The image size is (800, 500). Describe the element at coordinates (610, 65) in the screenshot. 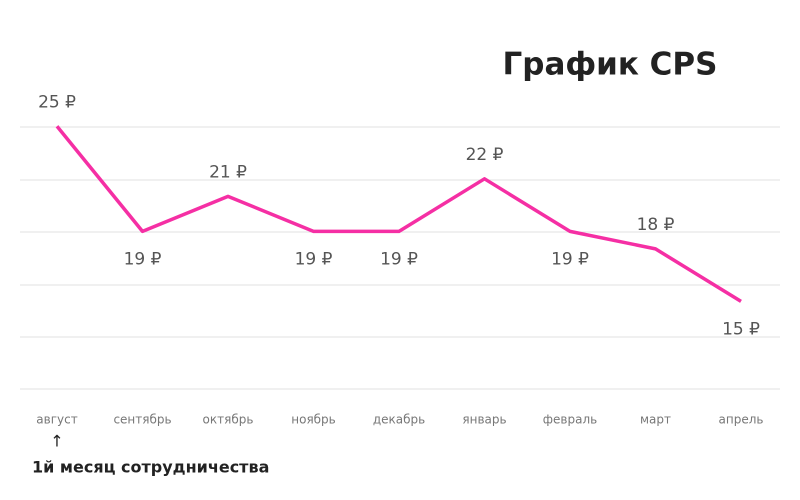

I see `chart-title: График CPS` at that location.